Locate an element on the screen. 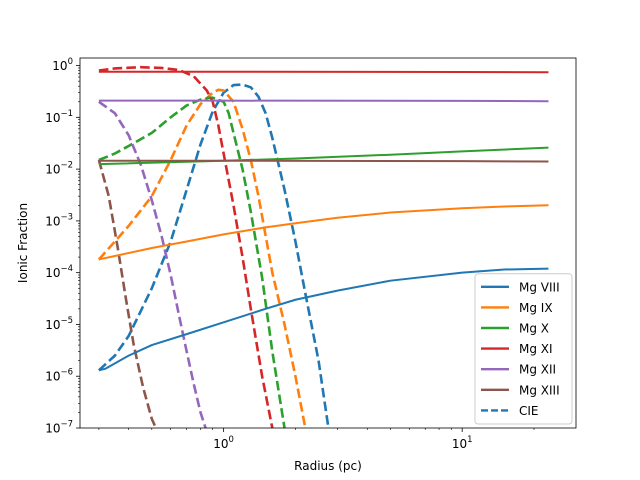 This screenshot has width=640, height=480. series-mg-xiii is located at coordinates (323, 161).